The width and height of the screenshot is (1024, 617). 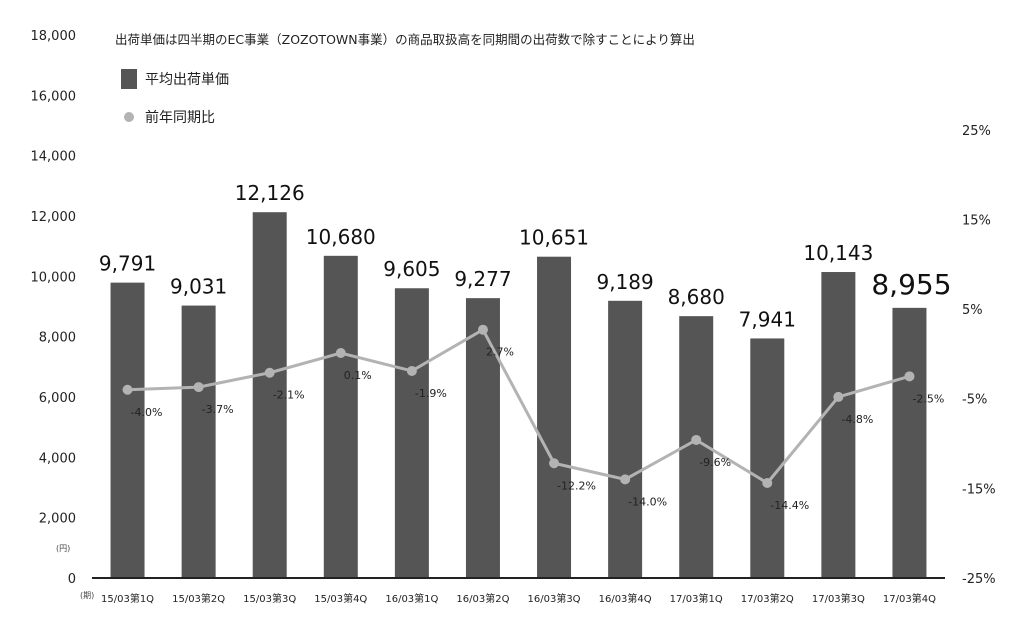 I want to click on bar-value-label: 7,941, so click(x=767, y=319).